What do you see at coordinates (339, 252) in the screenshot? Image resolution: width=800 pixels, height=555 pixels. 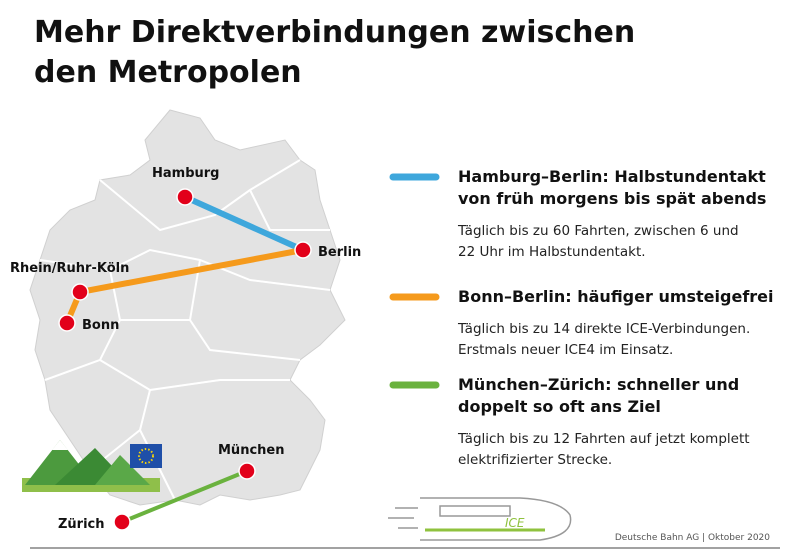 I see `city-label: Berlin` at bounding box center [339, 252].